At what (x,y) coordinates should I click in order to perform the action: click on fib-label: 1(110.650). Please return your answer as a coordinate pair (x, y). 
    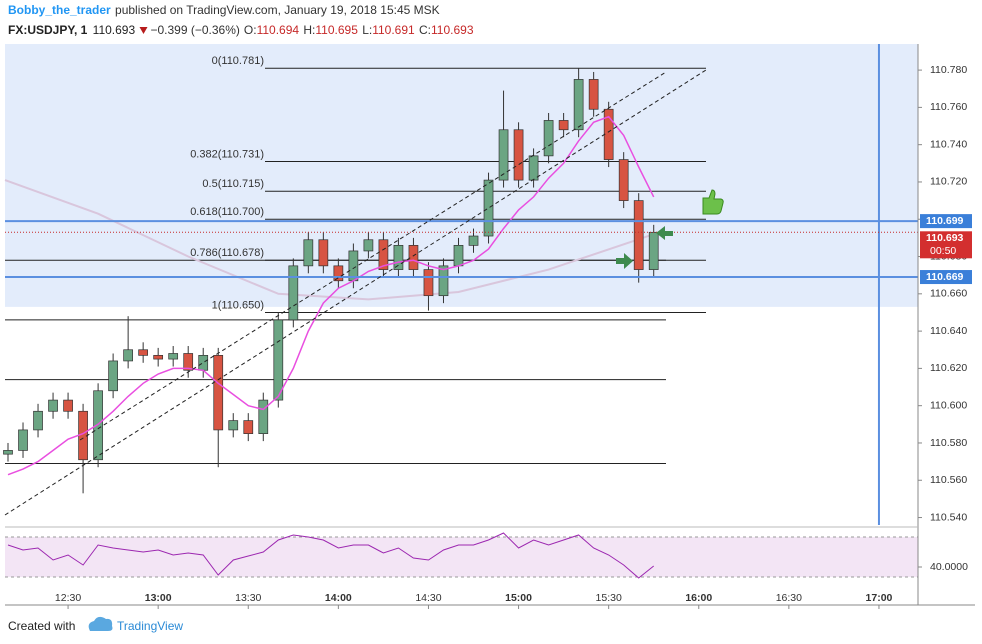
    Looking at the image, I should click on (238, 305).